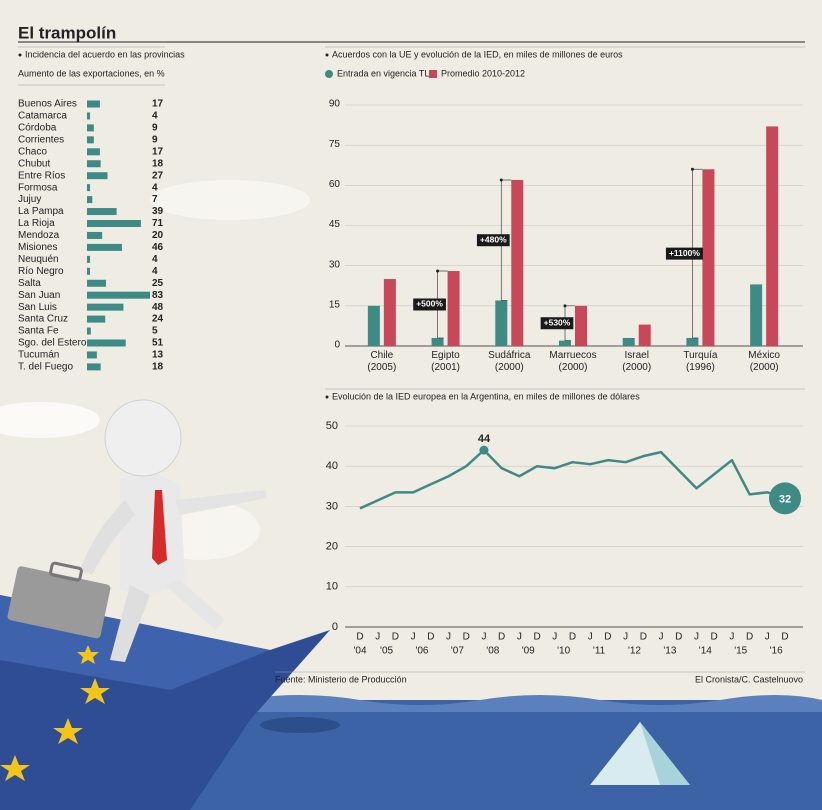 The image size is (822, 810). Describe the element at coordinates (158, 175) in the screenshot. I see `value-label: 27` at that location.